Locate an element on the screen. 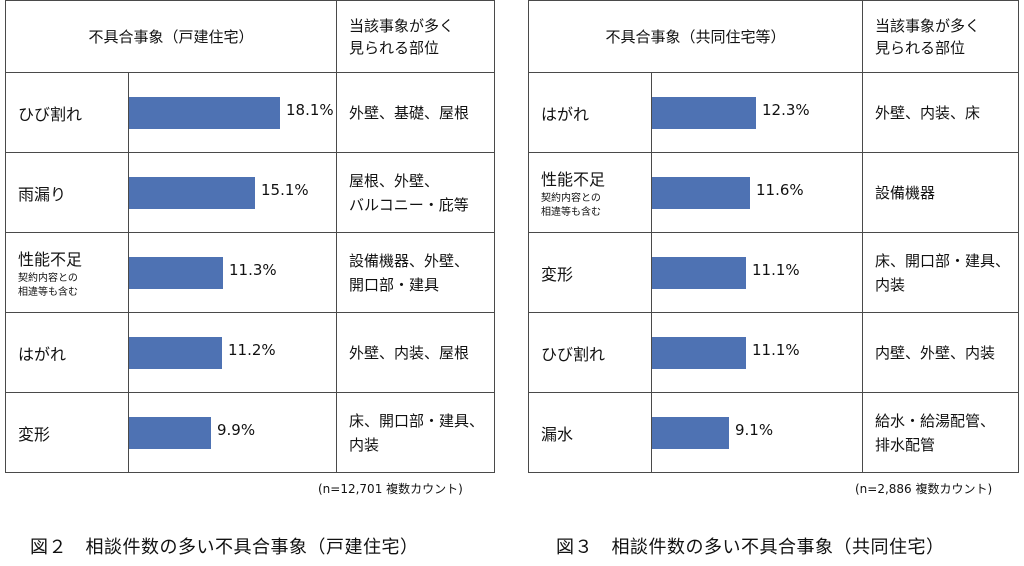 The height and width of the screenshot is (566, 1024). table-row: ひび割れ 11.1% 内壁、外壁、内装 is located at coordinates (774, 352).